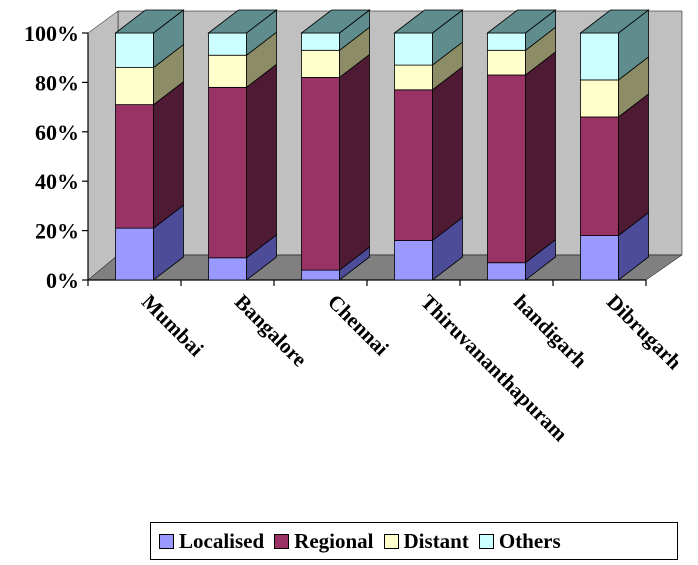 This screenshot has width=698, height=565. I want to click on legend-item-distant: Distant, so click(426, 541).